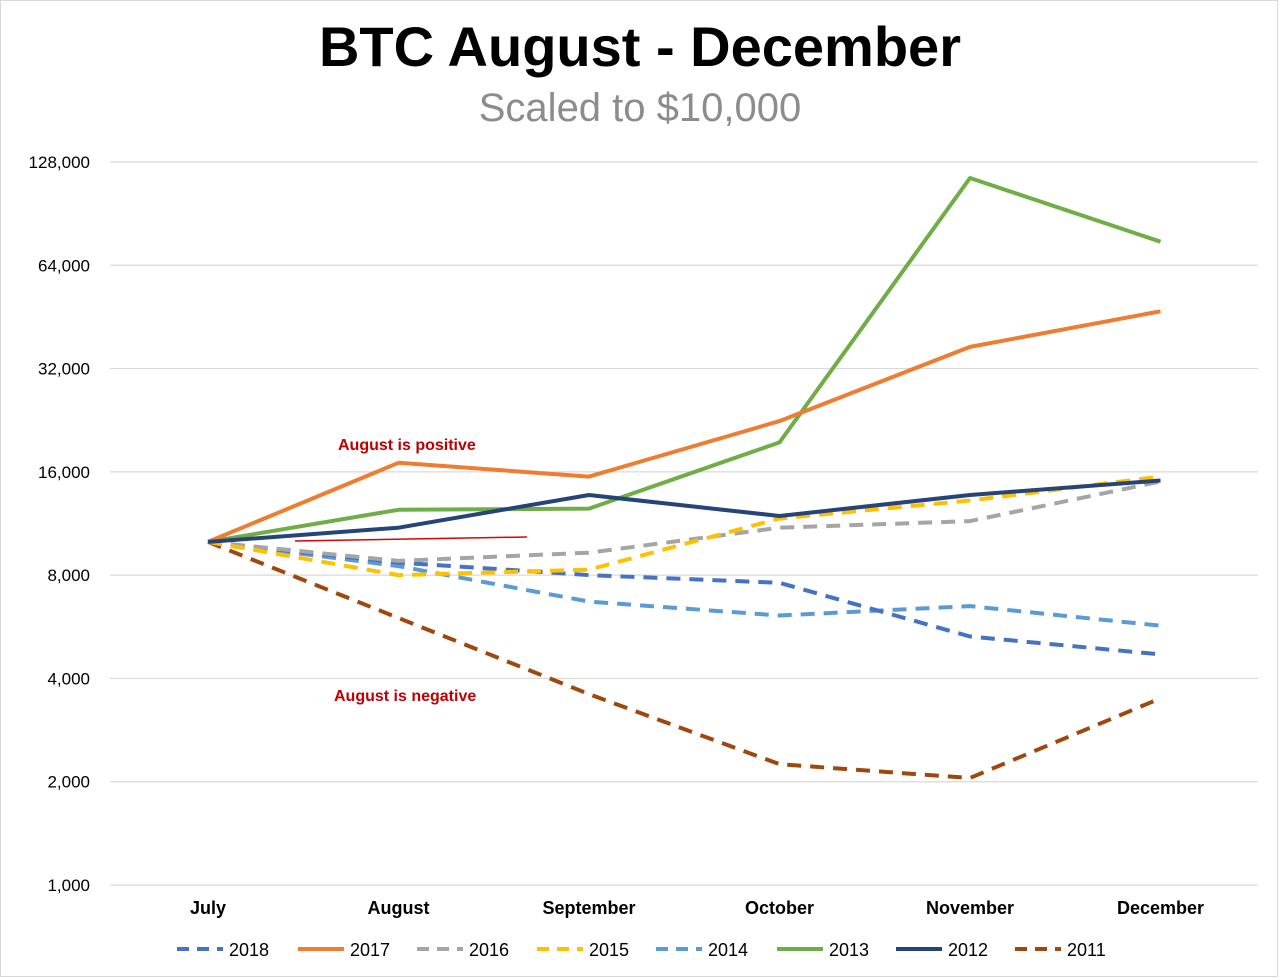 The width and height of the screenshot is (1280, 979). What do you see at coordinates (489, 950) in the screenshot?
I see `legend-label-2016: 2016` at bounding box center [489, 950].